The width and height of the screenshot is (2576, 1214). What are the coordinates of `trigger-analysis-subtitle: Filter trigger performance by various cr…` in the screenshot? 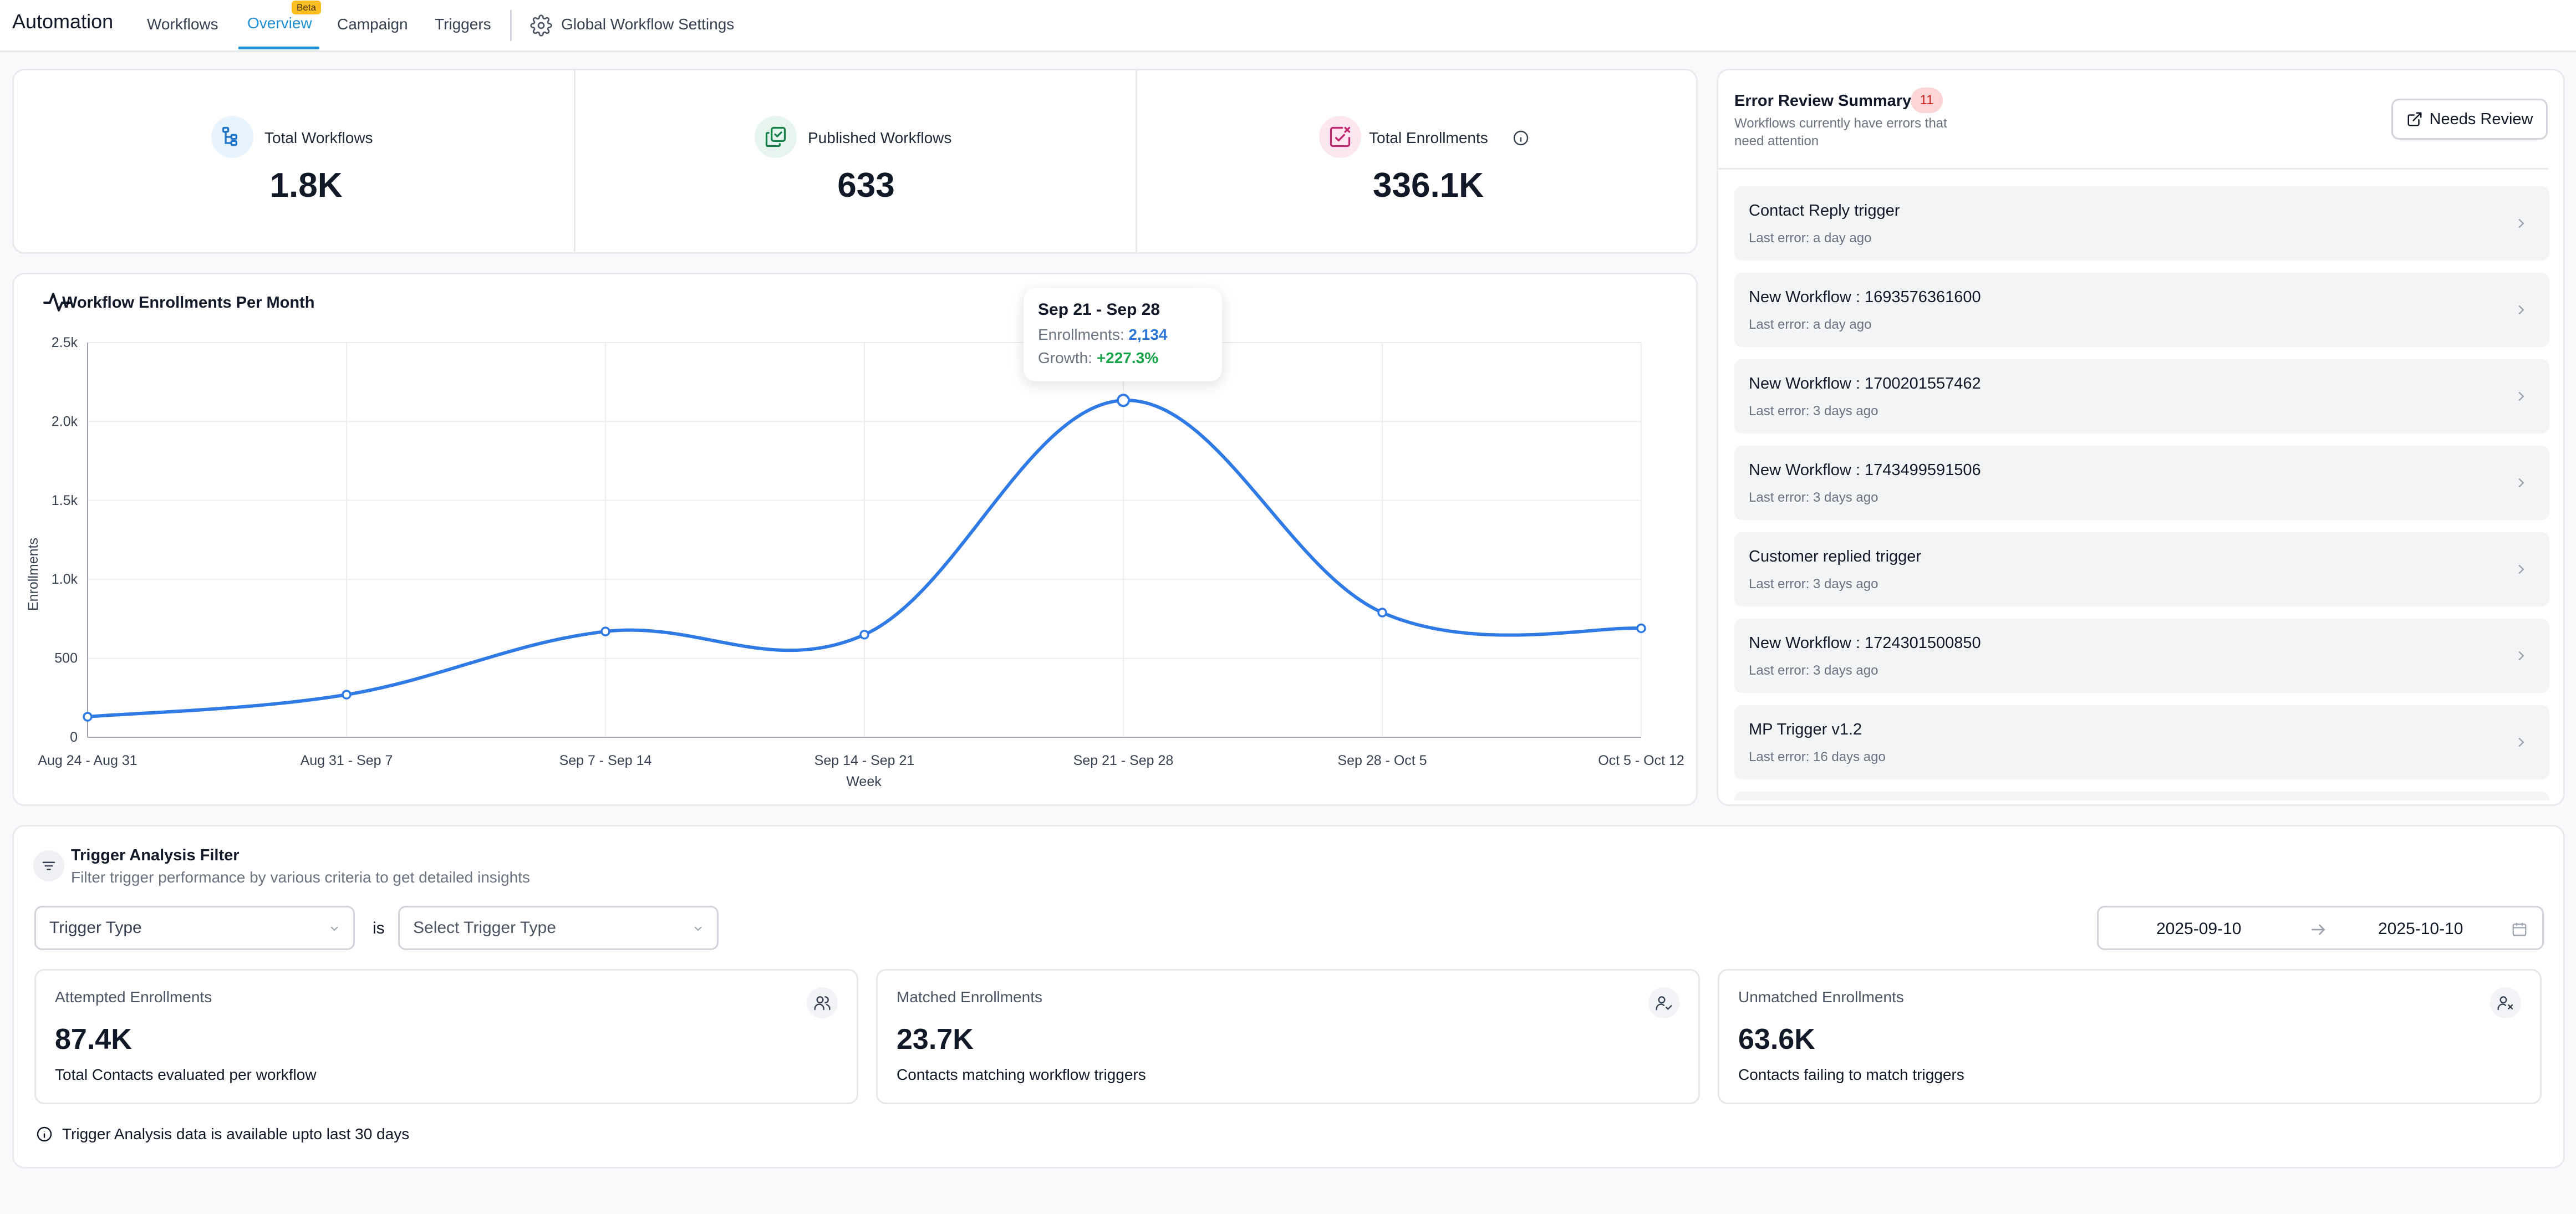 It's located at (301, 877).